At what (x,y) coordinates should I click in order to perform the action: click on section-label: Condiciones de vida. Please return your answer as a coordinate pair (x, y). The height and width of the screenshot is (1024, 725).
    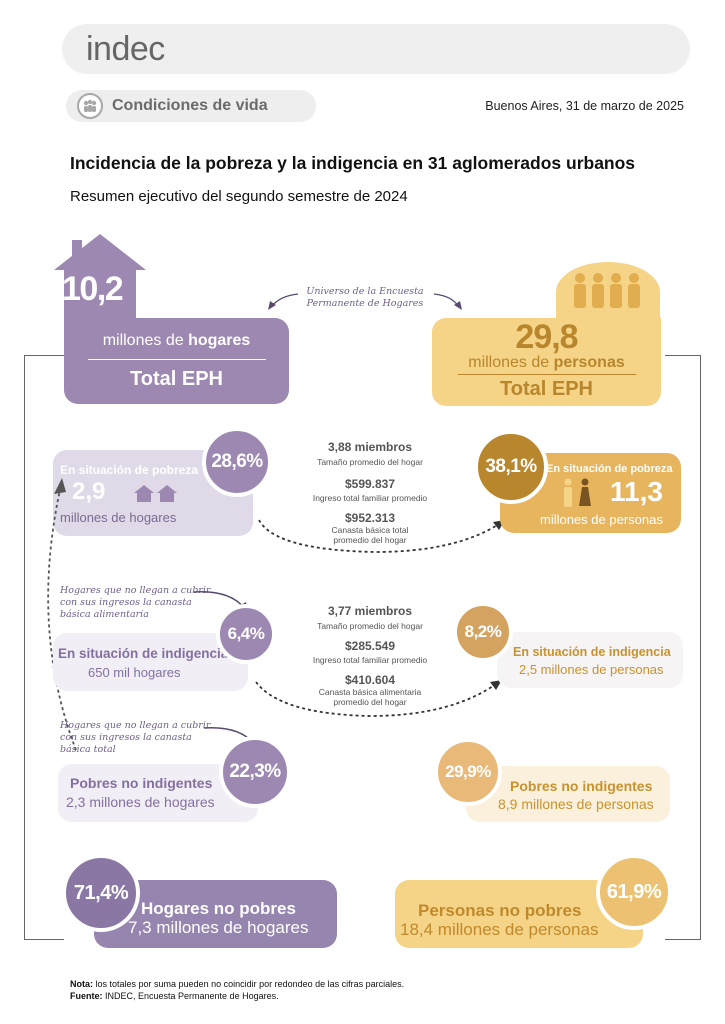
    Looking at the image, I should click on (190, 105).